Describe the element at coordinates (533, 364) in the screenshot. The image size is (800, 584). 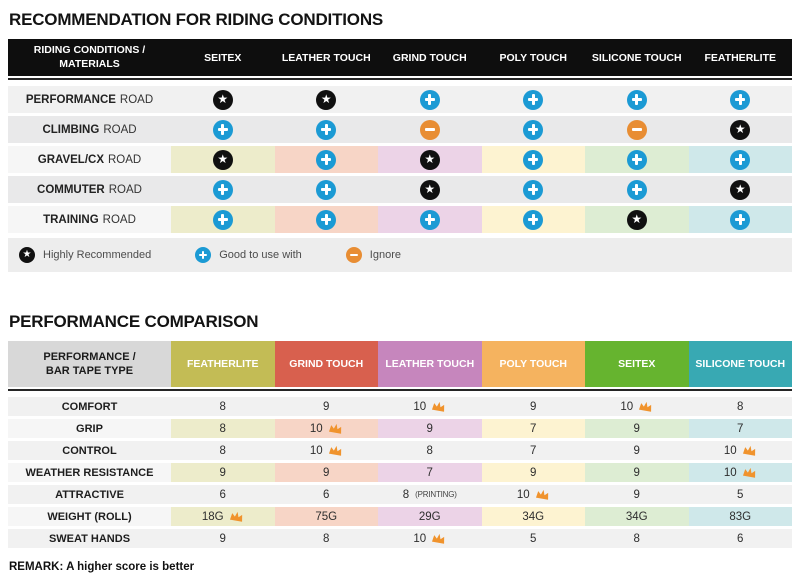
I see `column-header-poly-touch: POLY TOUCH` at that location.